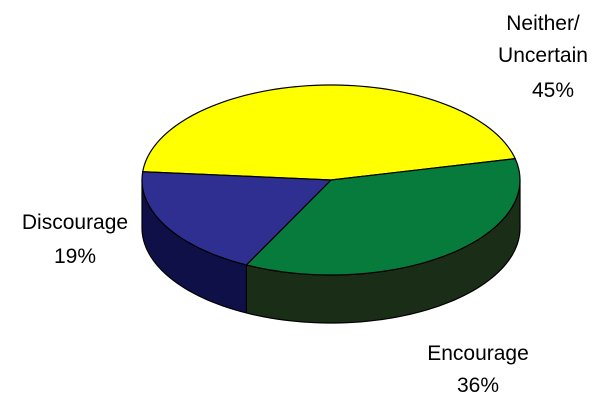 The image size is (611, 399). What do you see at coordinates (383, 217) in the screenshot?
I see `slice-encourage` at bounding box center [383, 217].